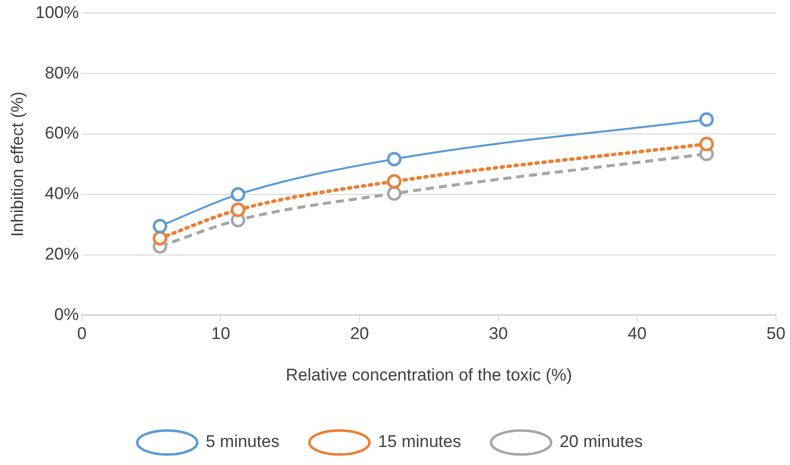  What do you see at coordinates (82, 334) in the screenshot?
I see `x-tick-label: 0` at bounding box center [82, 334].